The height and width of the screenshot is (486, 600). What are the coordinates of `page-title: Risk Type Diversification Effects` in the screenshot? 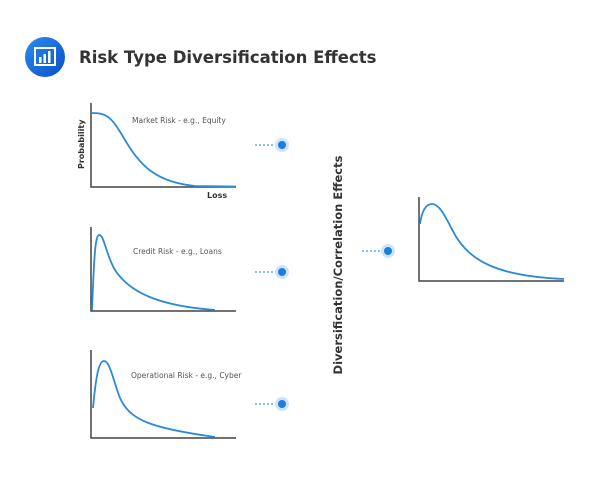 It's located at (228, 57).